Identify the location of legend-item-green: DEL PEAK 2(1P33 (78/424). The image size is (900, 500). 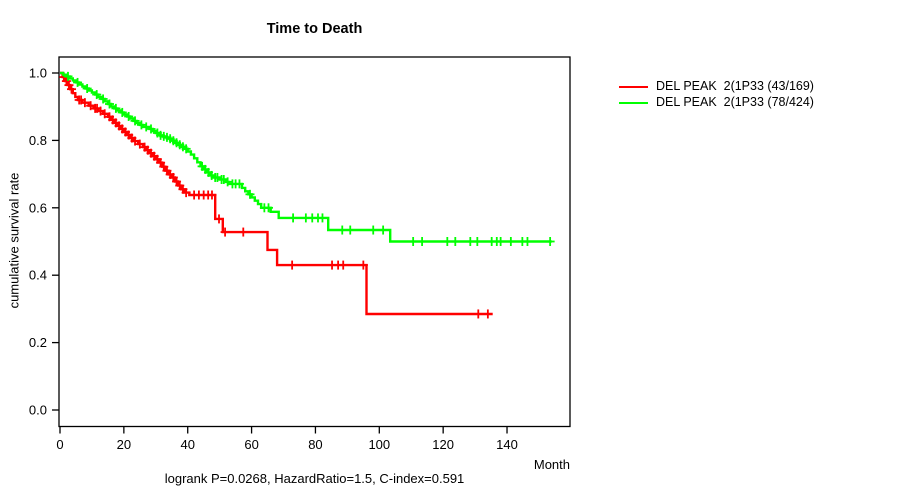
(716, 102).